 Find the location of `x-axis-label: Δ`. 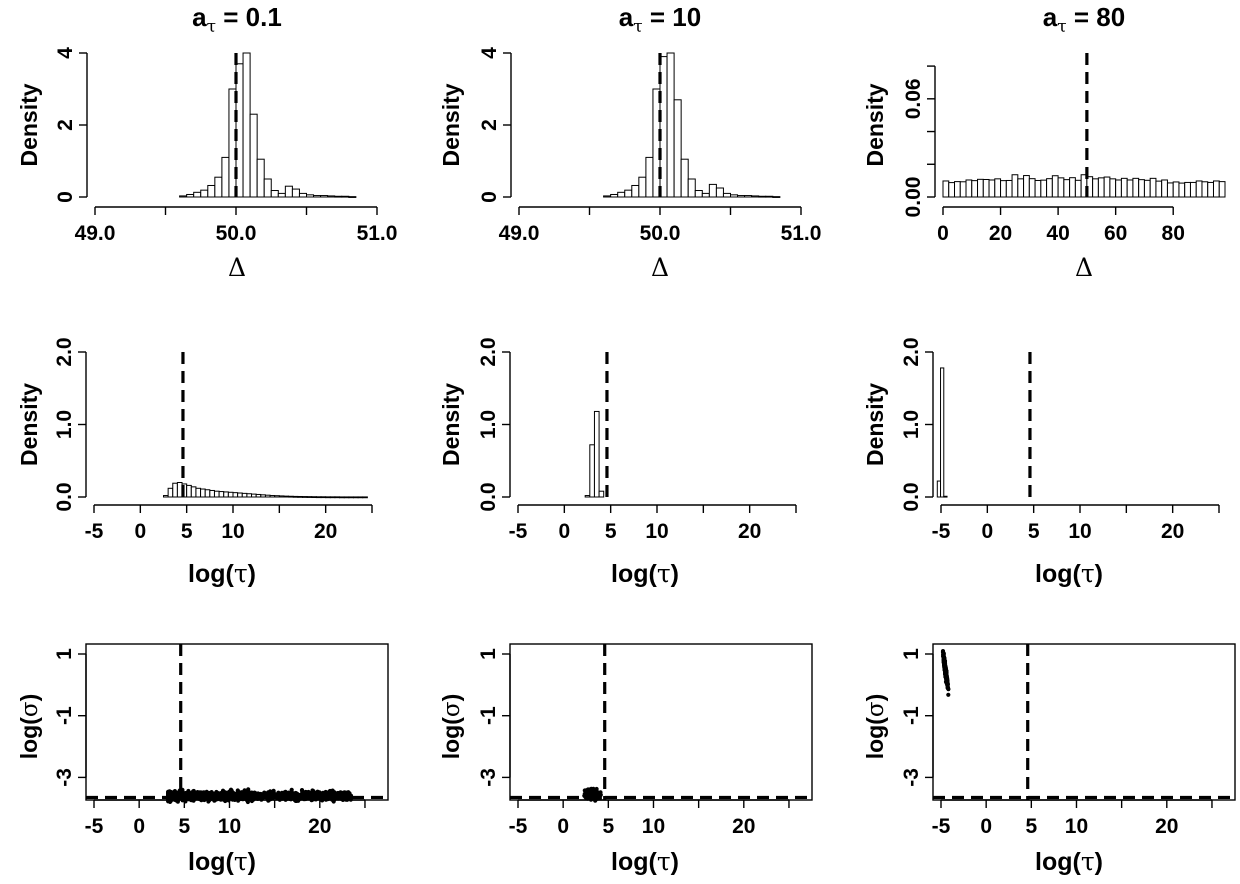

x-axis-label: Δ is located at coordinates (1084, 267).